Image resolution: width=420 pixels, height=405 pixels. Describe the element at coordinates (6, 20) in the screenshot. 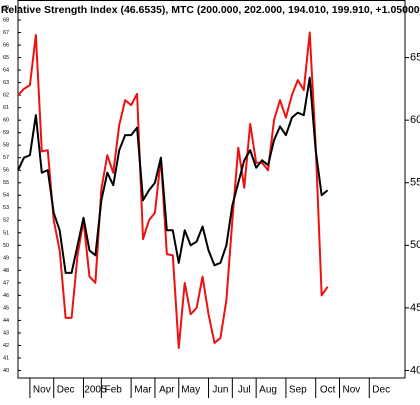

I see `y-tick-label: 68` at that location.